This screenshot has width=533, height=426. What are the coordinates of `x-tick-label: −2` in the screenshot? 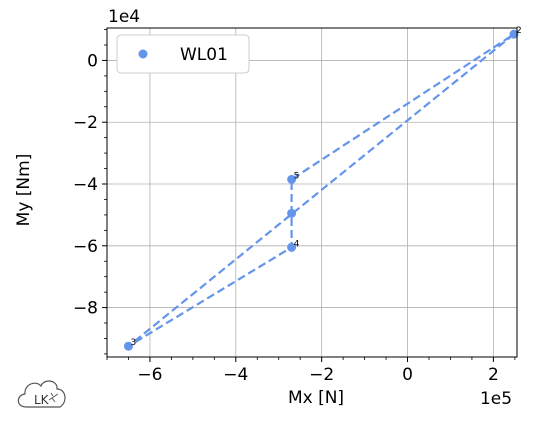 It's located at (321, 375).